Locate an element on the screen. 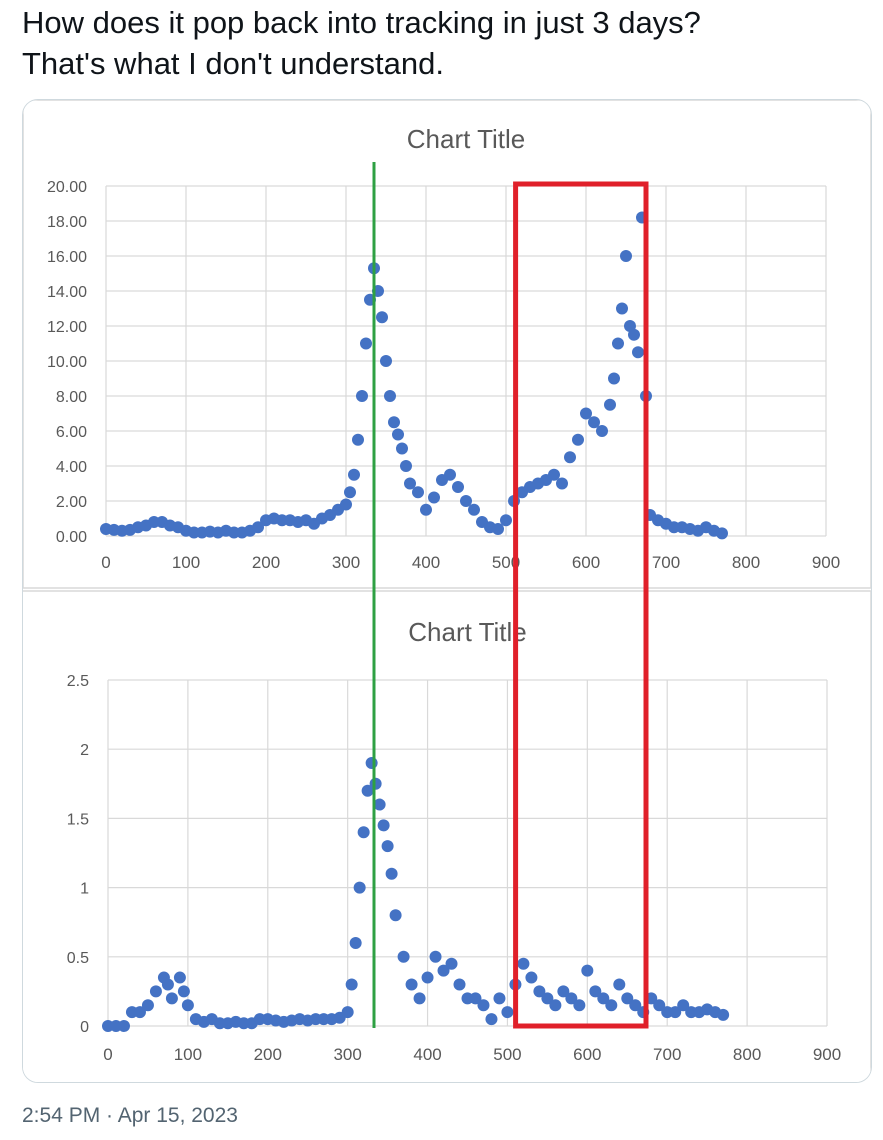 The image size is (883, 1140). chart-title: Chart Title is located at coordinates (466, 139).